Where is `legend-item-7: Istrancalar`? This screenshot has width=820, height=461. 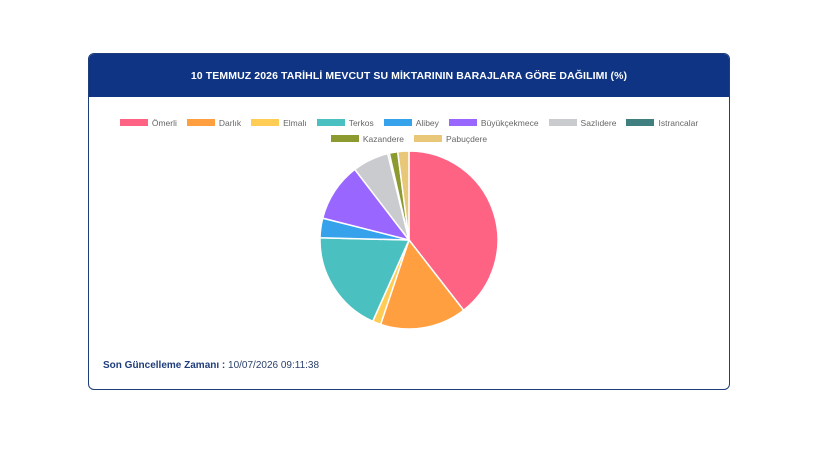
legend-item-7: Istrancalar is located at coordinates (662, 122).